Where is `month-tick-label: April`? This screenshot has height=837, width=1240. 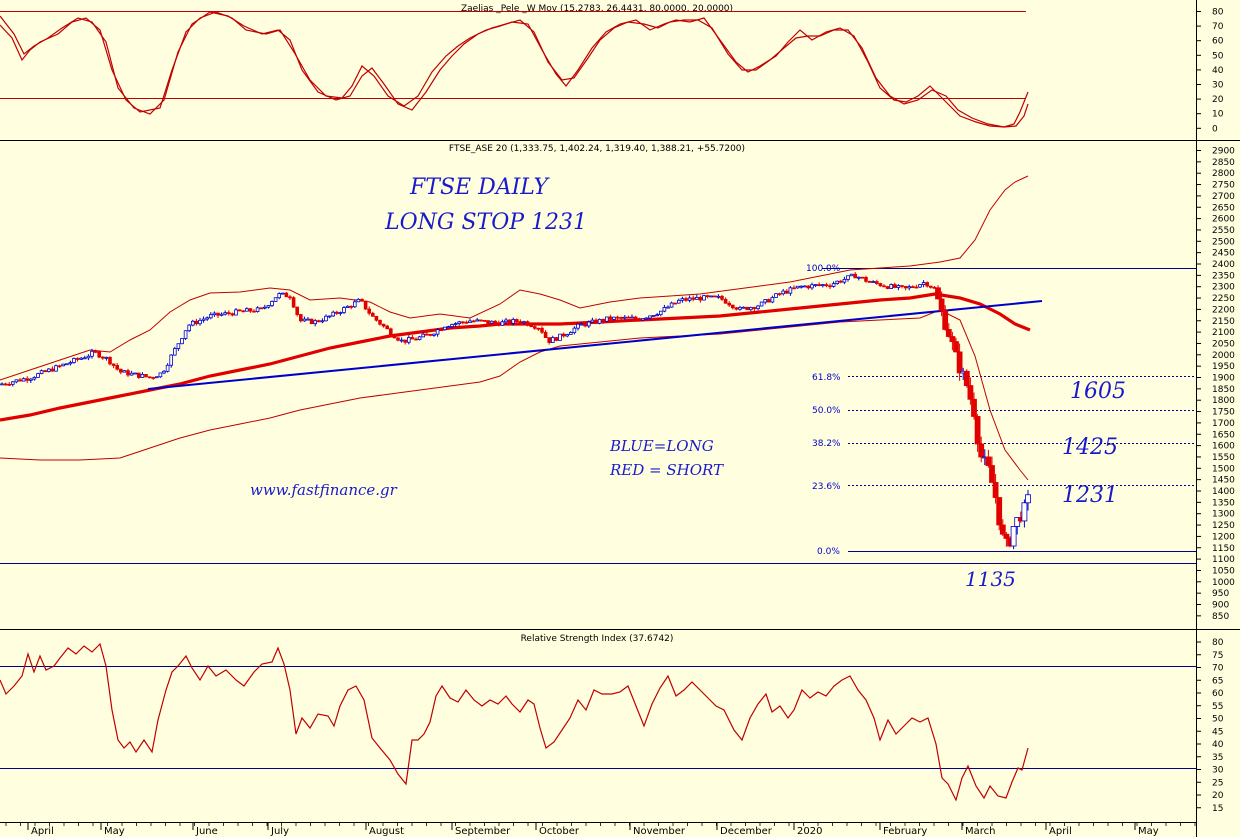
month-tick-label: April is located at coordinates (42, 831).